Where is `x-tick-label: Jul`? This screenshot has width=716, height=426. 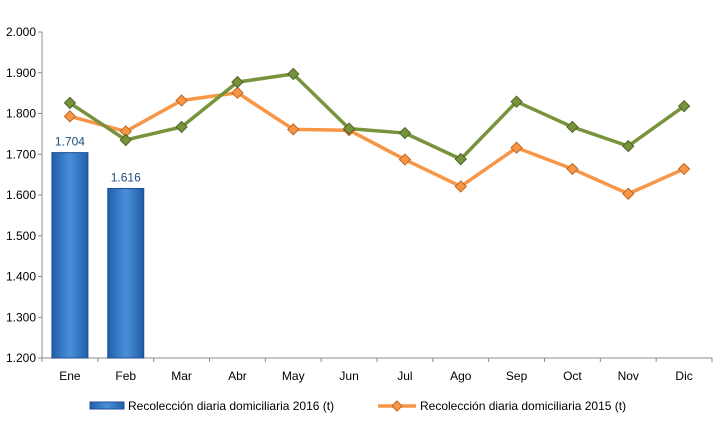
x-tick-label: Jul is located at coordinates (404, 376).